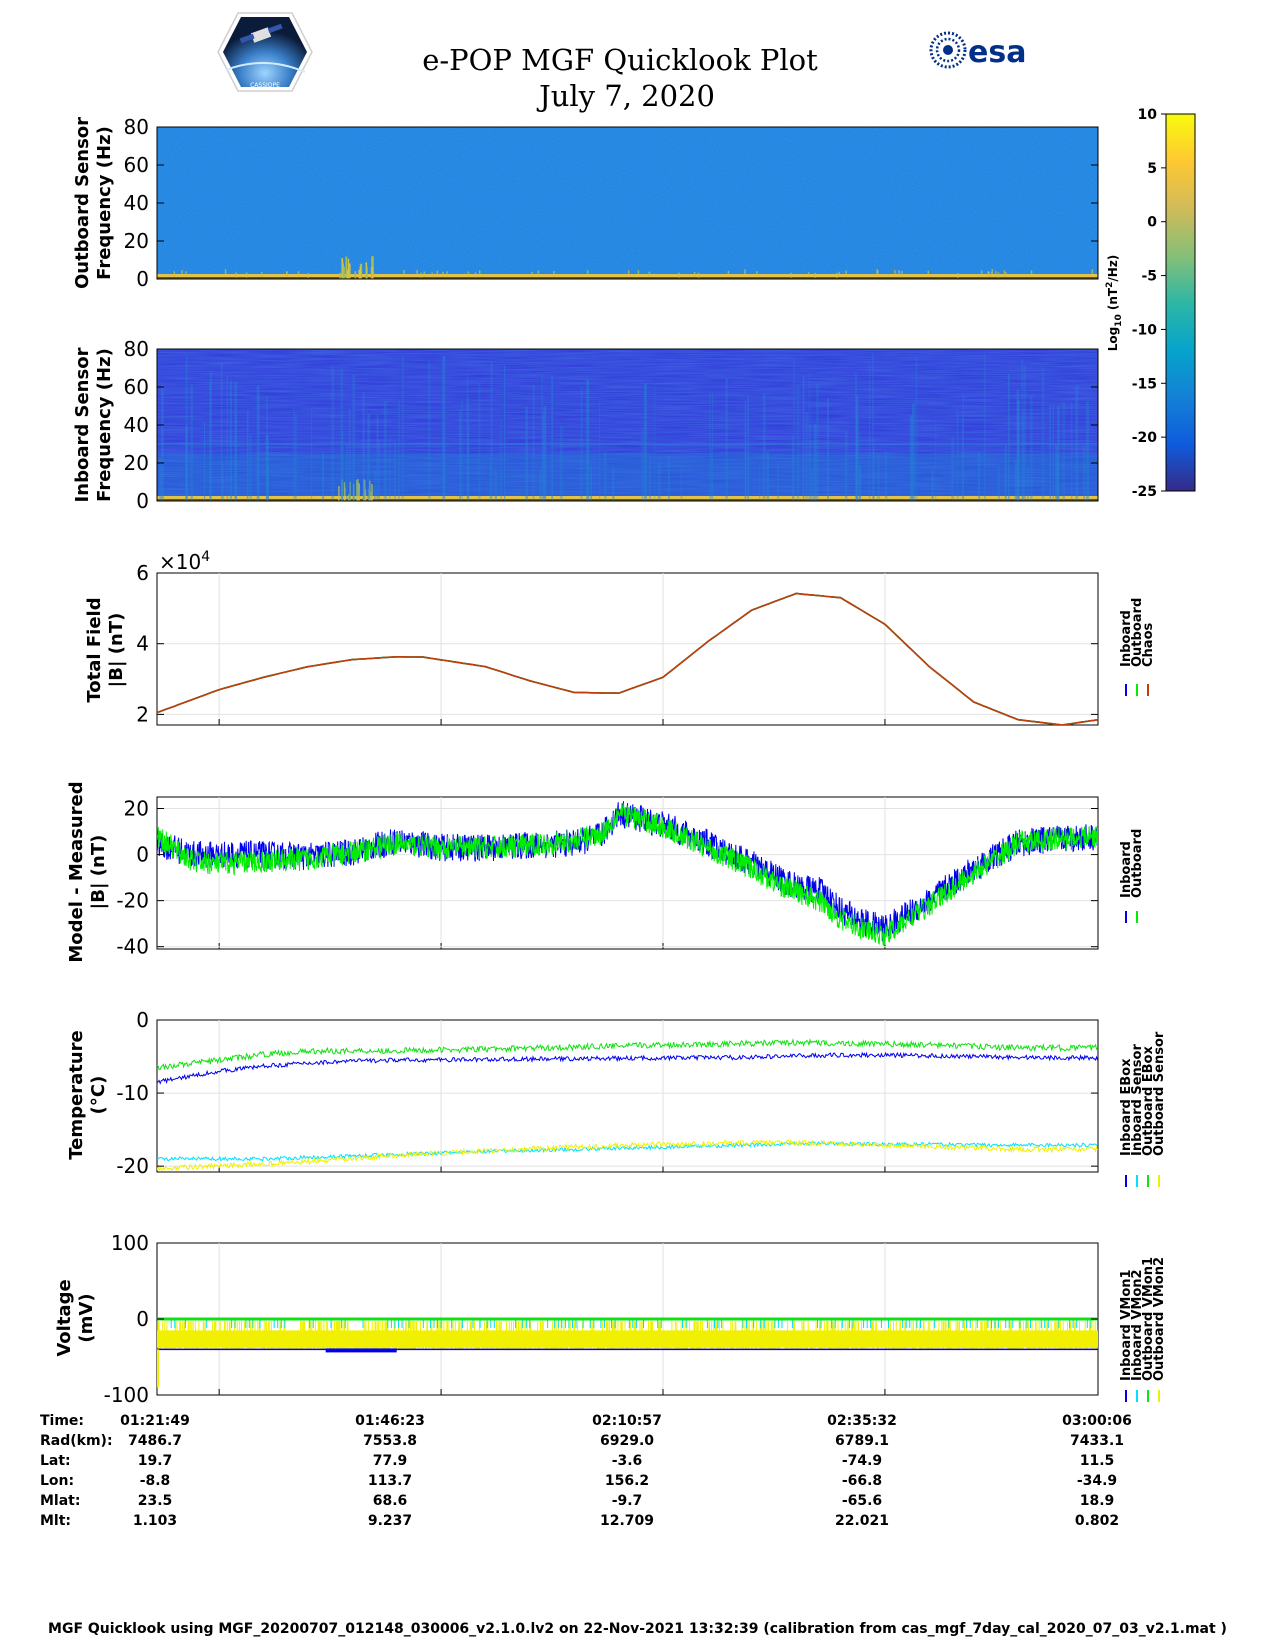 The image size is (1275, 1650). What do you see at coordinates (361, 1350) in the screenshot?
I see `inboard-vmon1-dip` at bounding box center [361, 1350].